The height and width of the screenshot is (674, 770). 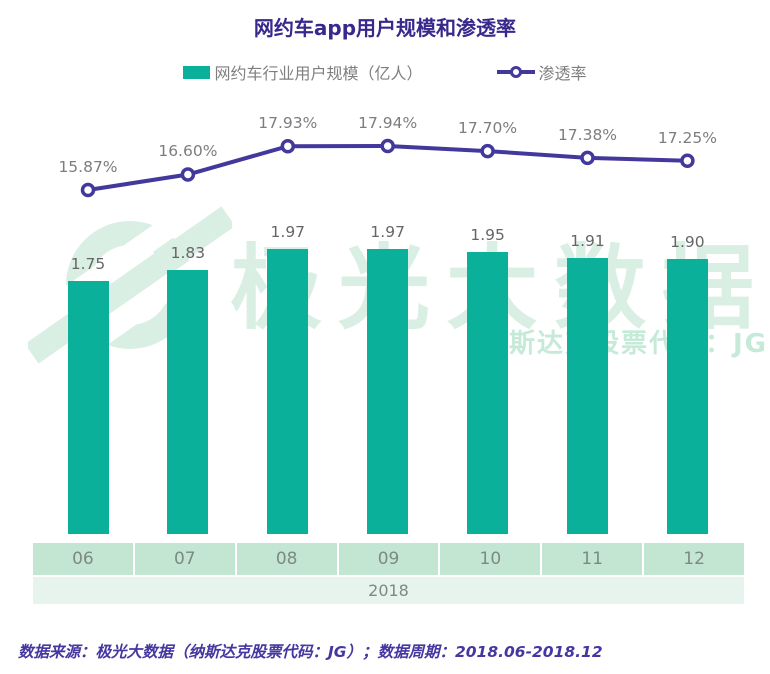 What do you see at coordinates (515, 72) in the screenshot?
I see `line-marker-icon` at bounding box center [515, 72].